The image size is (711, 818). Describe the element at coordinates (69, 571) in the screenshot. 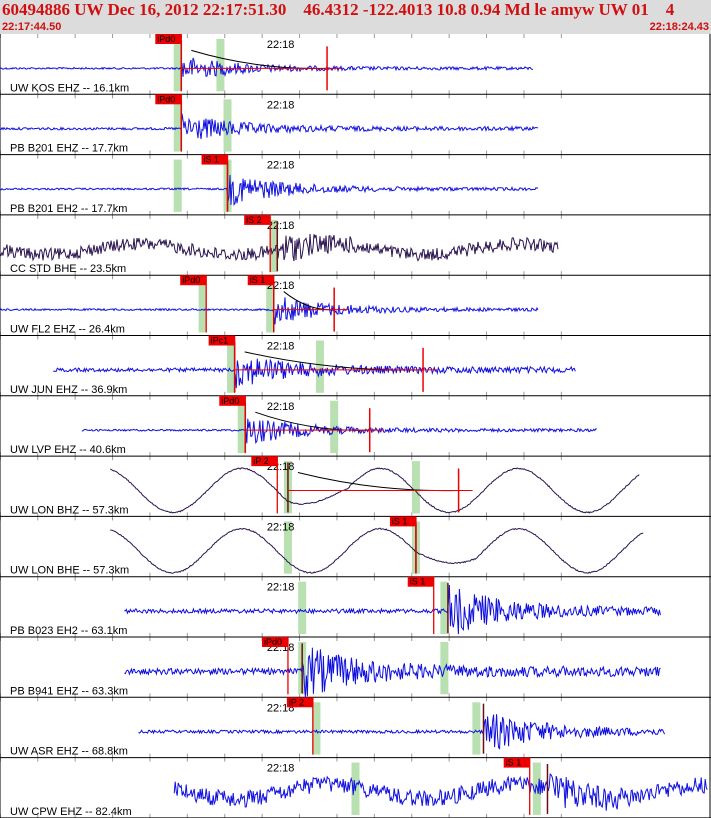

I see `station-label: UW LON BHE -- 57.3km` at that location.